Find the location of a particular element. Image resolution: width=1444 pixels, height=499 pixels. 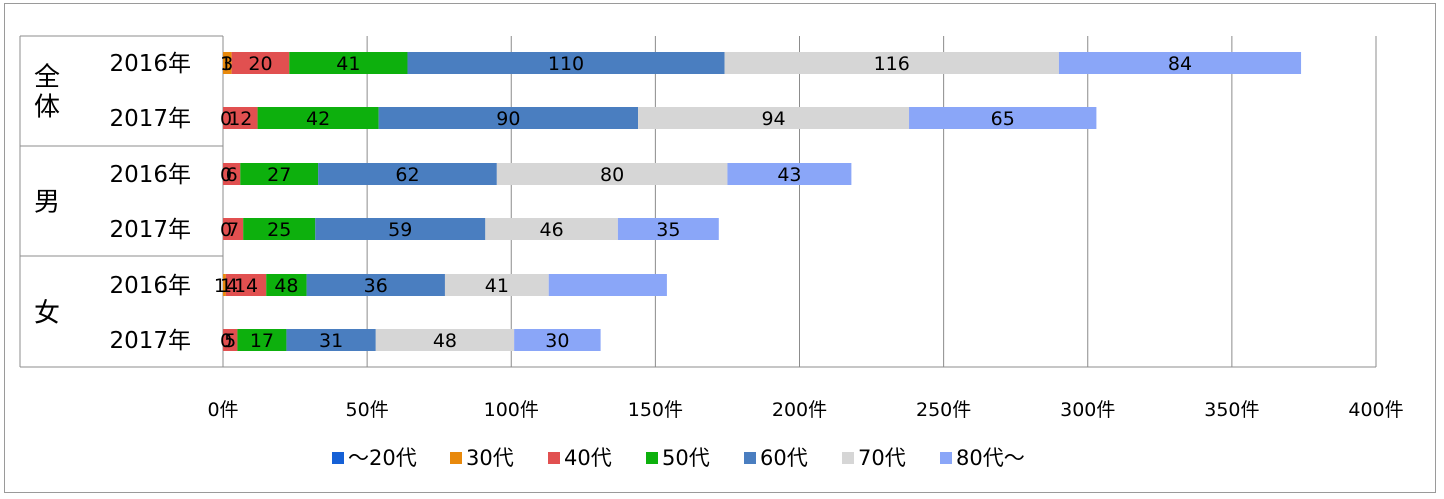

data-label: 62 is located at coordinates (407, 175).